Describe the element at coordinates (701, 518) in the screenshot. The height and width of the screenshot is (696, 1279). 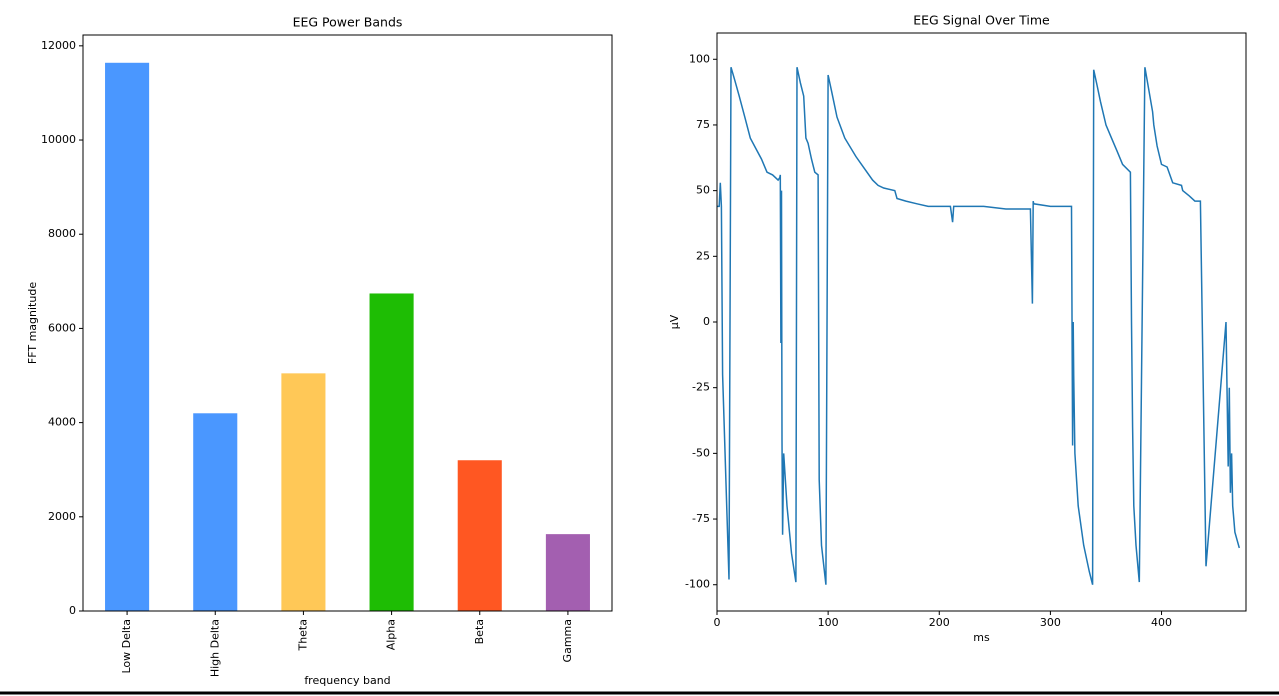
I see `y-tick-label: -75` at that location.